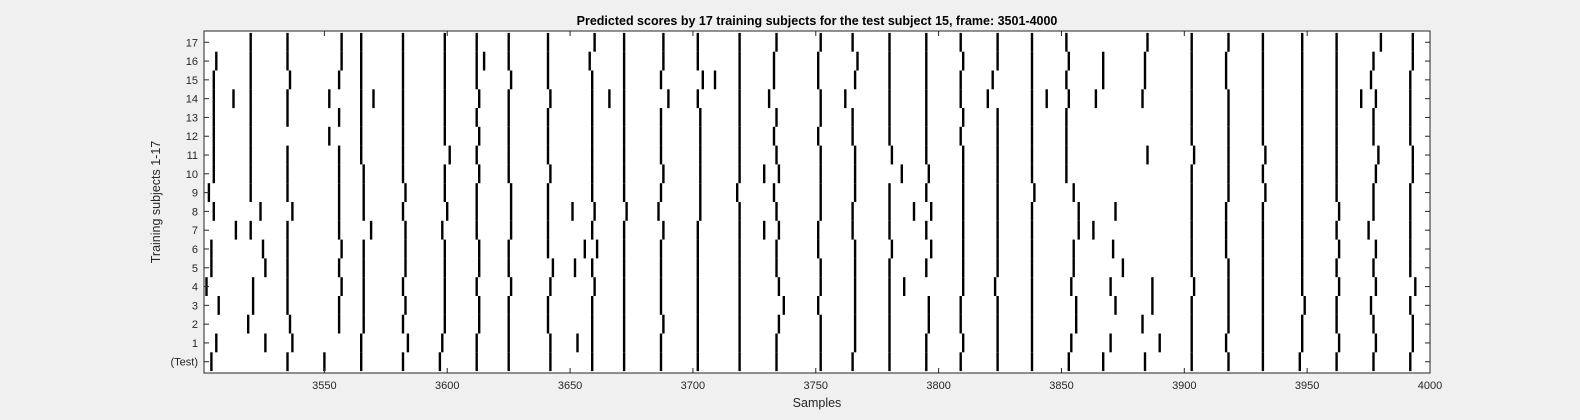 Image resolution: width=1580 pixels, height=420 pixels. Describe the element at coordinates (195, 325) in the screenshot. I see `y-tick-label-2: 2` at that location.